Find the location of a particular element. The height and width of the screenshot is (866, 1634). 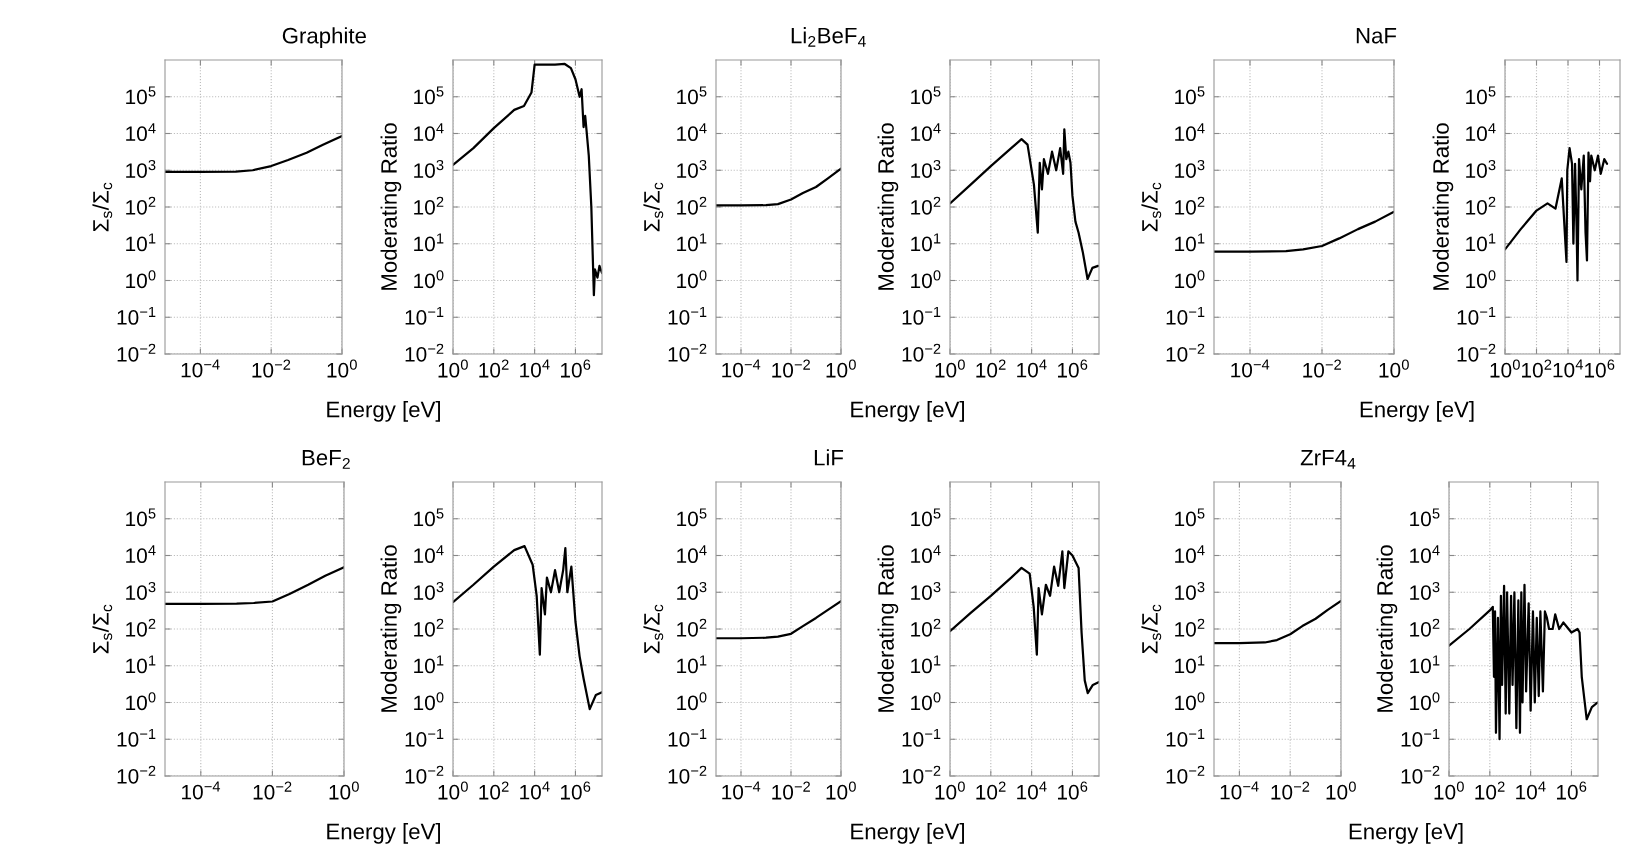

chart-title: LiF is located at coordinates (829, 457).